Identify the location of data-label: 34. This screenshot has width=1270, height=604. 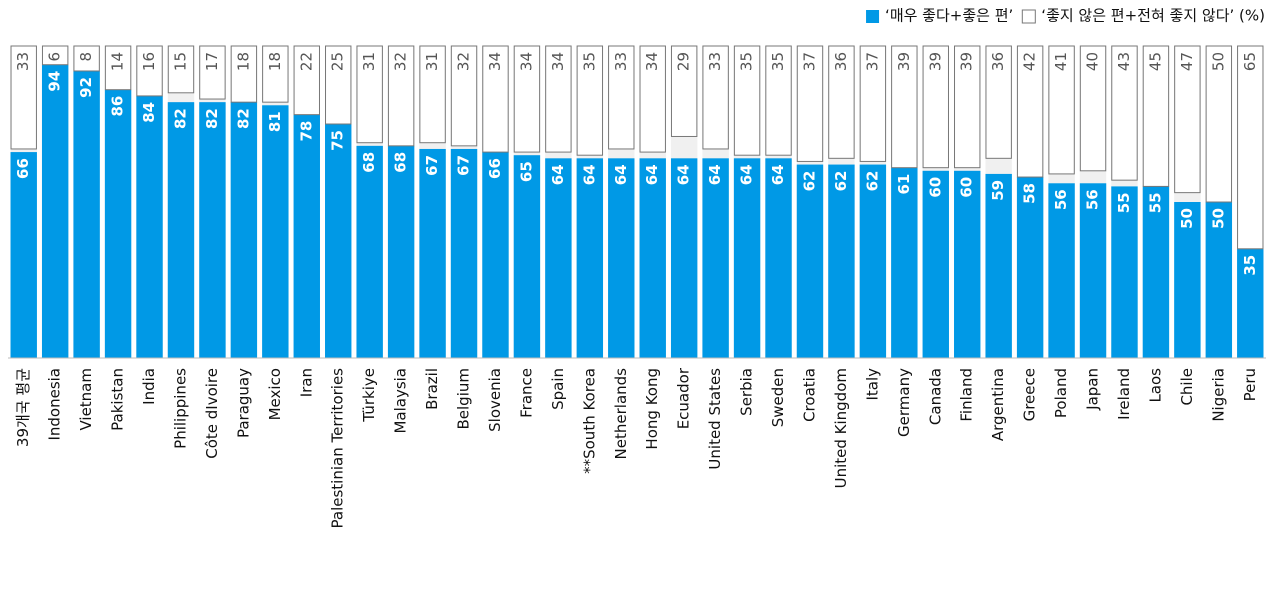
(652, 61).